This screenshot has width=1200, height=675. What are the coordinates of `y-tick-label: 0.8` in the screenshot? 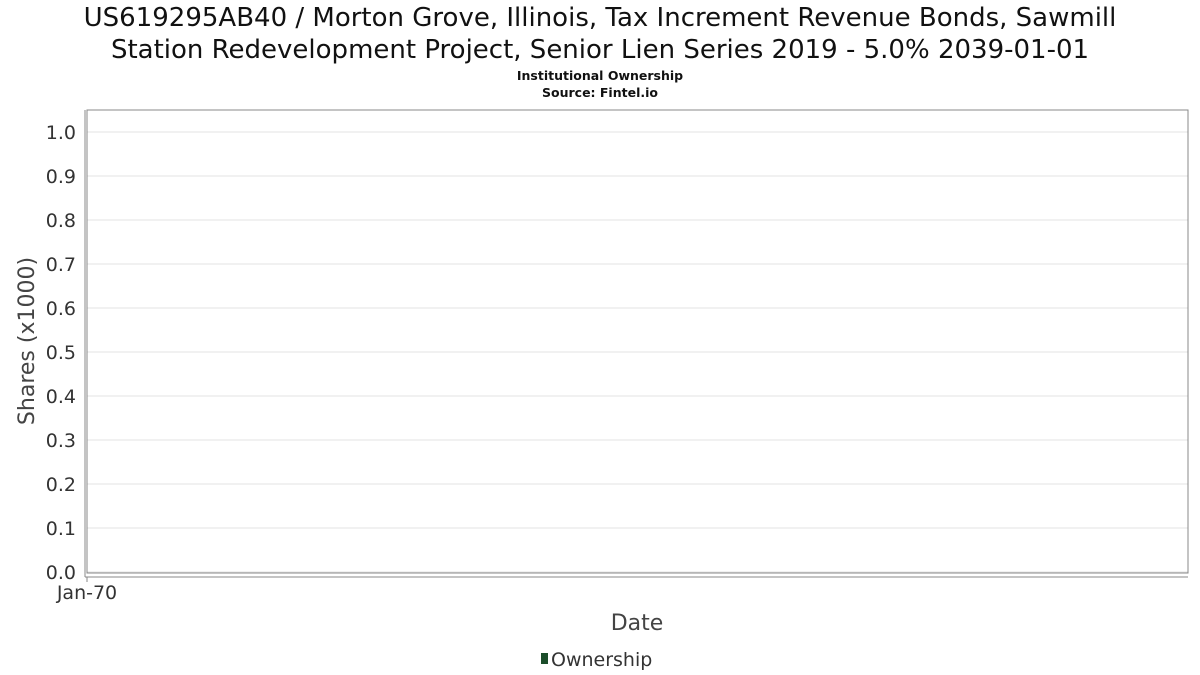 It's located at (61, 221).